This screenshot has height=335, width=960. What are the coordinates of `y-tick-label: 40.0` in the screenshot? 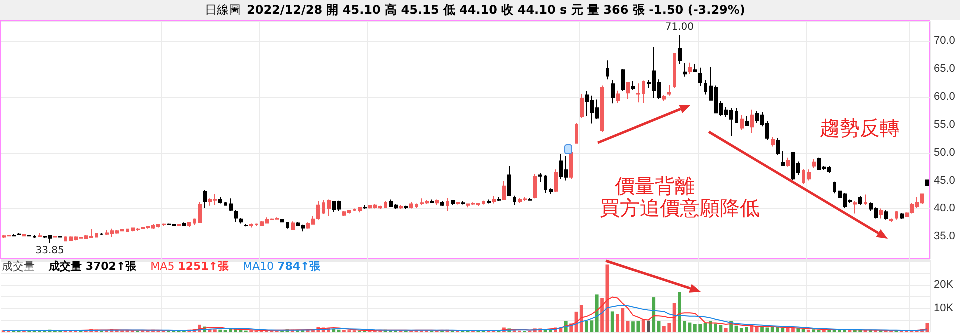 It's located at (945, 208).